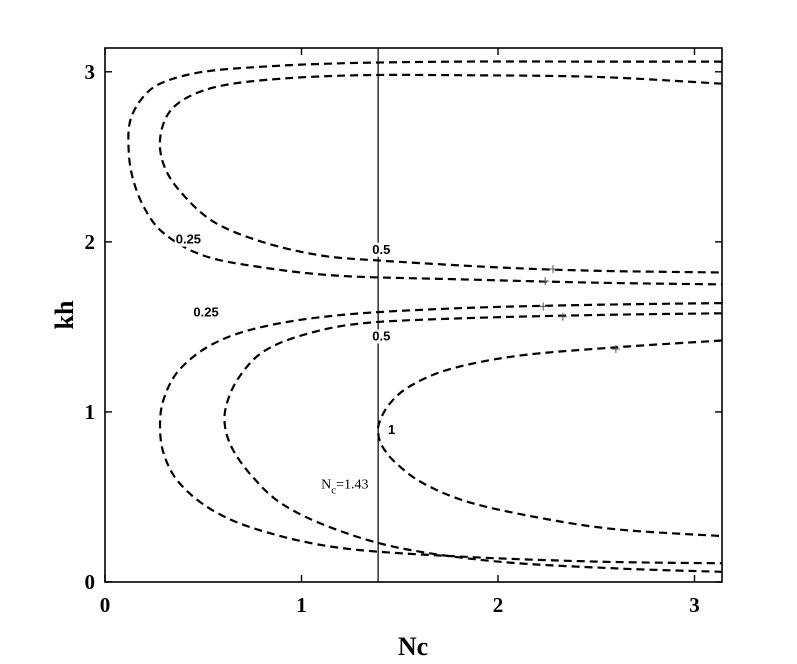 The height and width of the screenshot is (664, 797). What do you see at coordinates (344, 486) in the screenshot?
I see `critical-value-annotation: Nc=1.43` at bounding box center [344, 486].